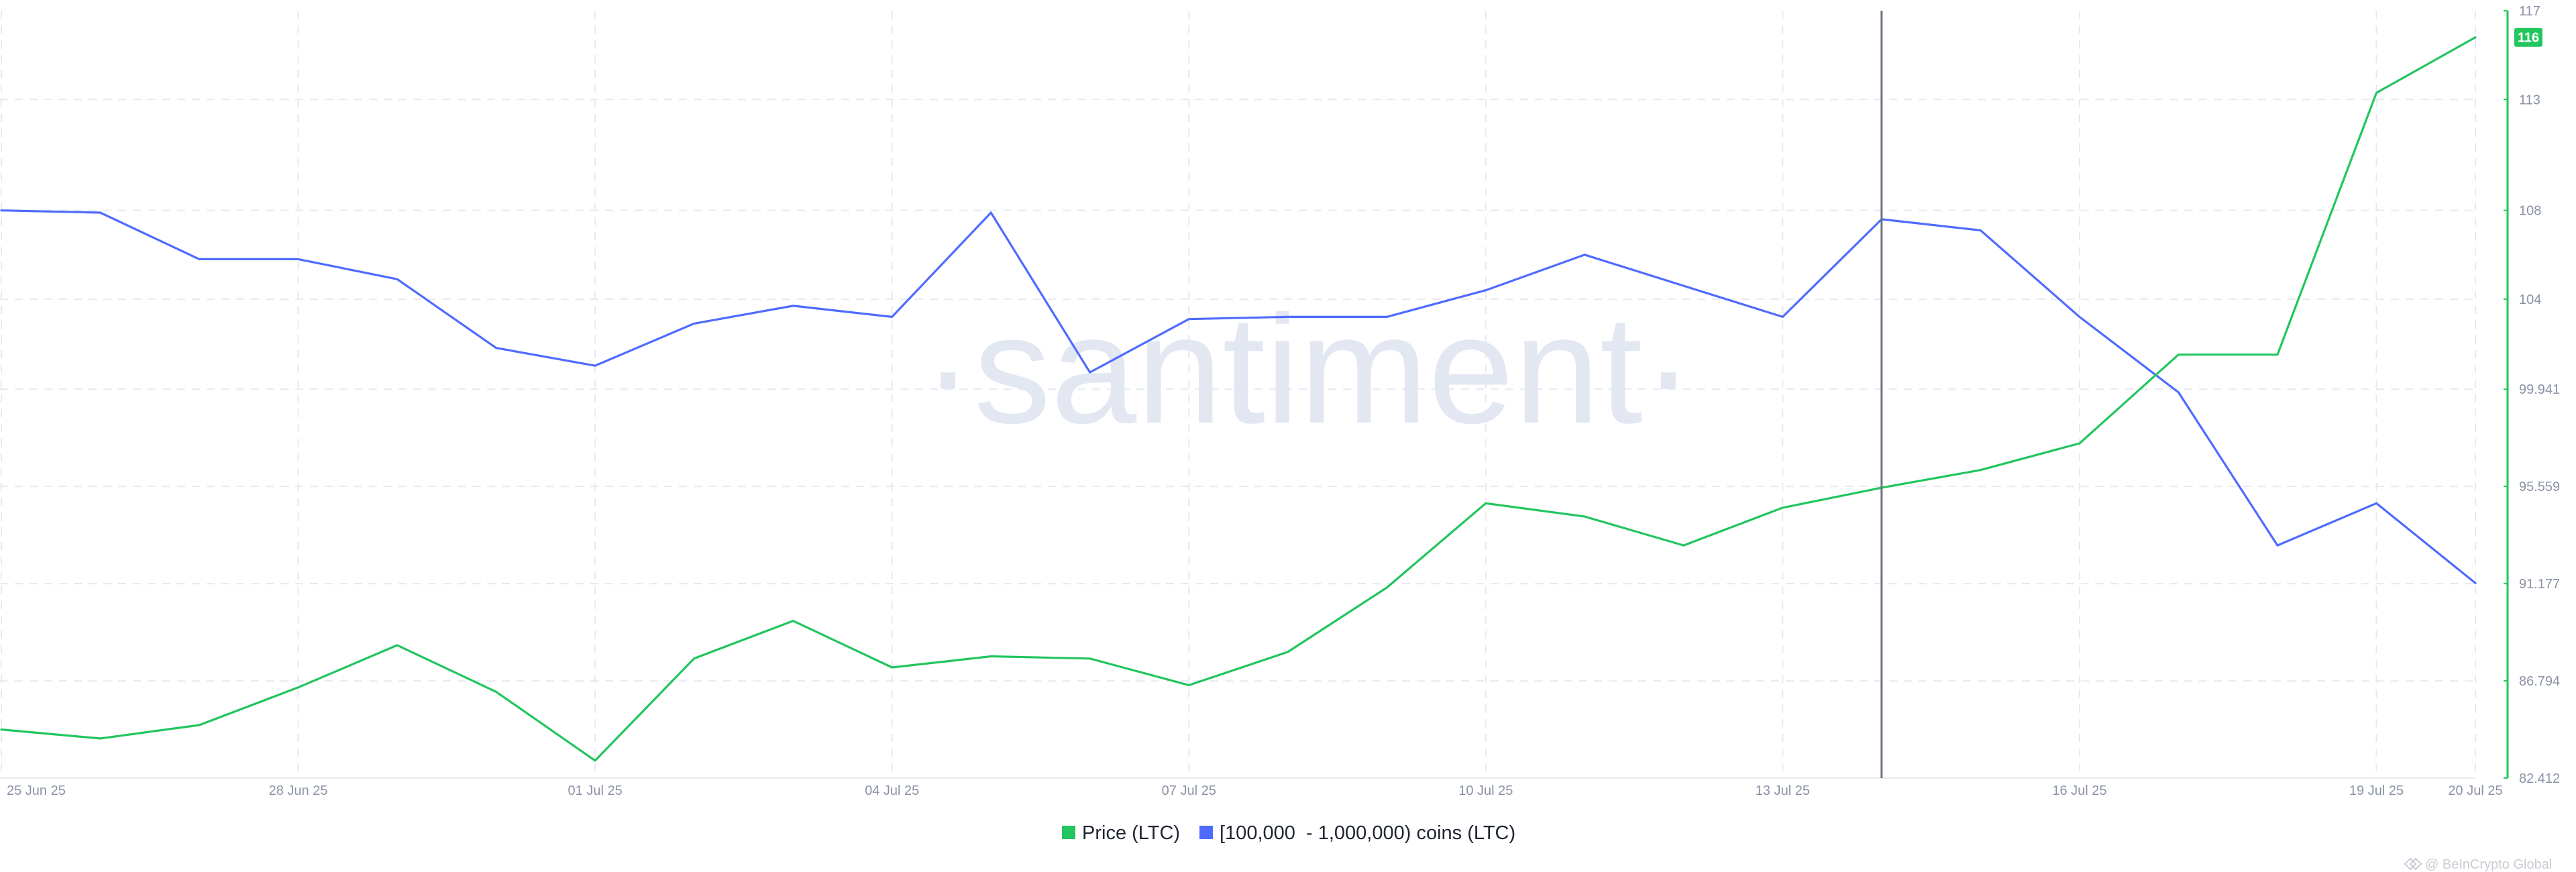  What do you see at coordinates (2488, 865) in the screenshot?
I see `footer-credit-text: @ BeInCrypto Global` at bounding box center [2488, 865].